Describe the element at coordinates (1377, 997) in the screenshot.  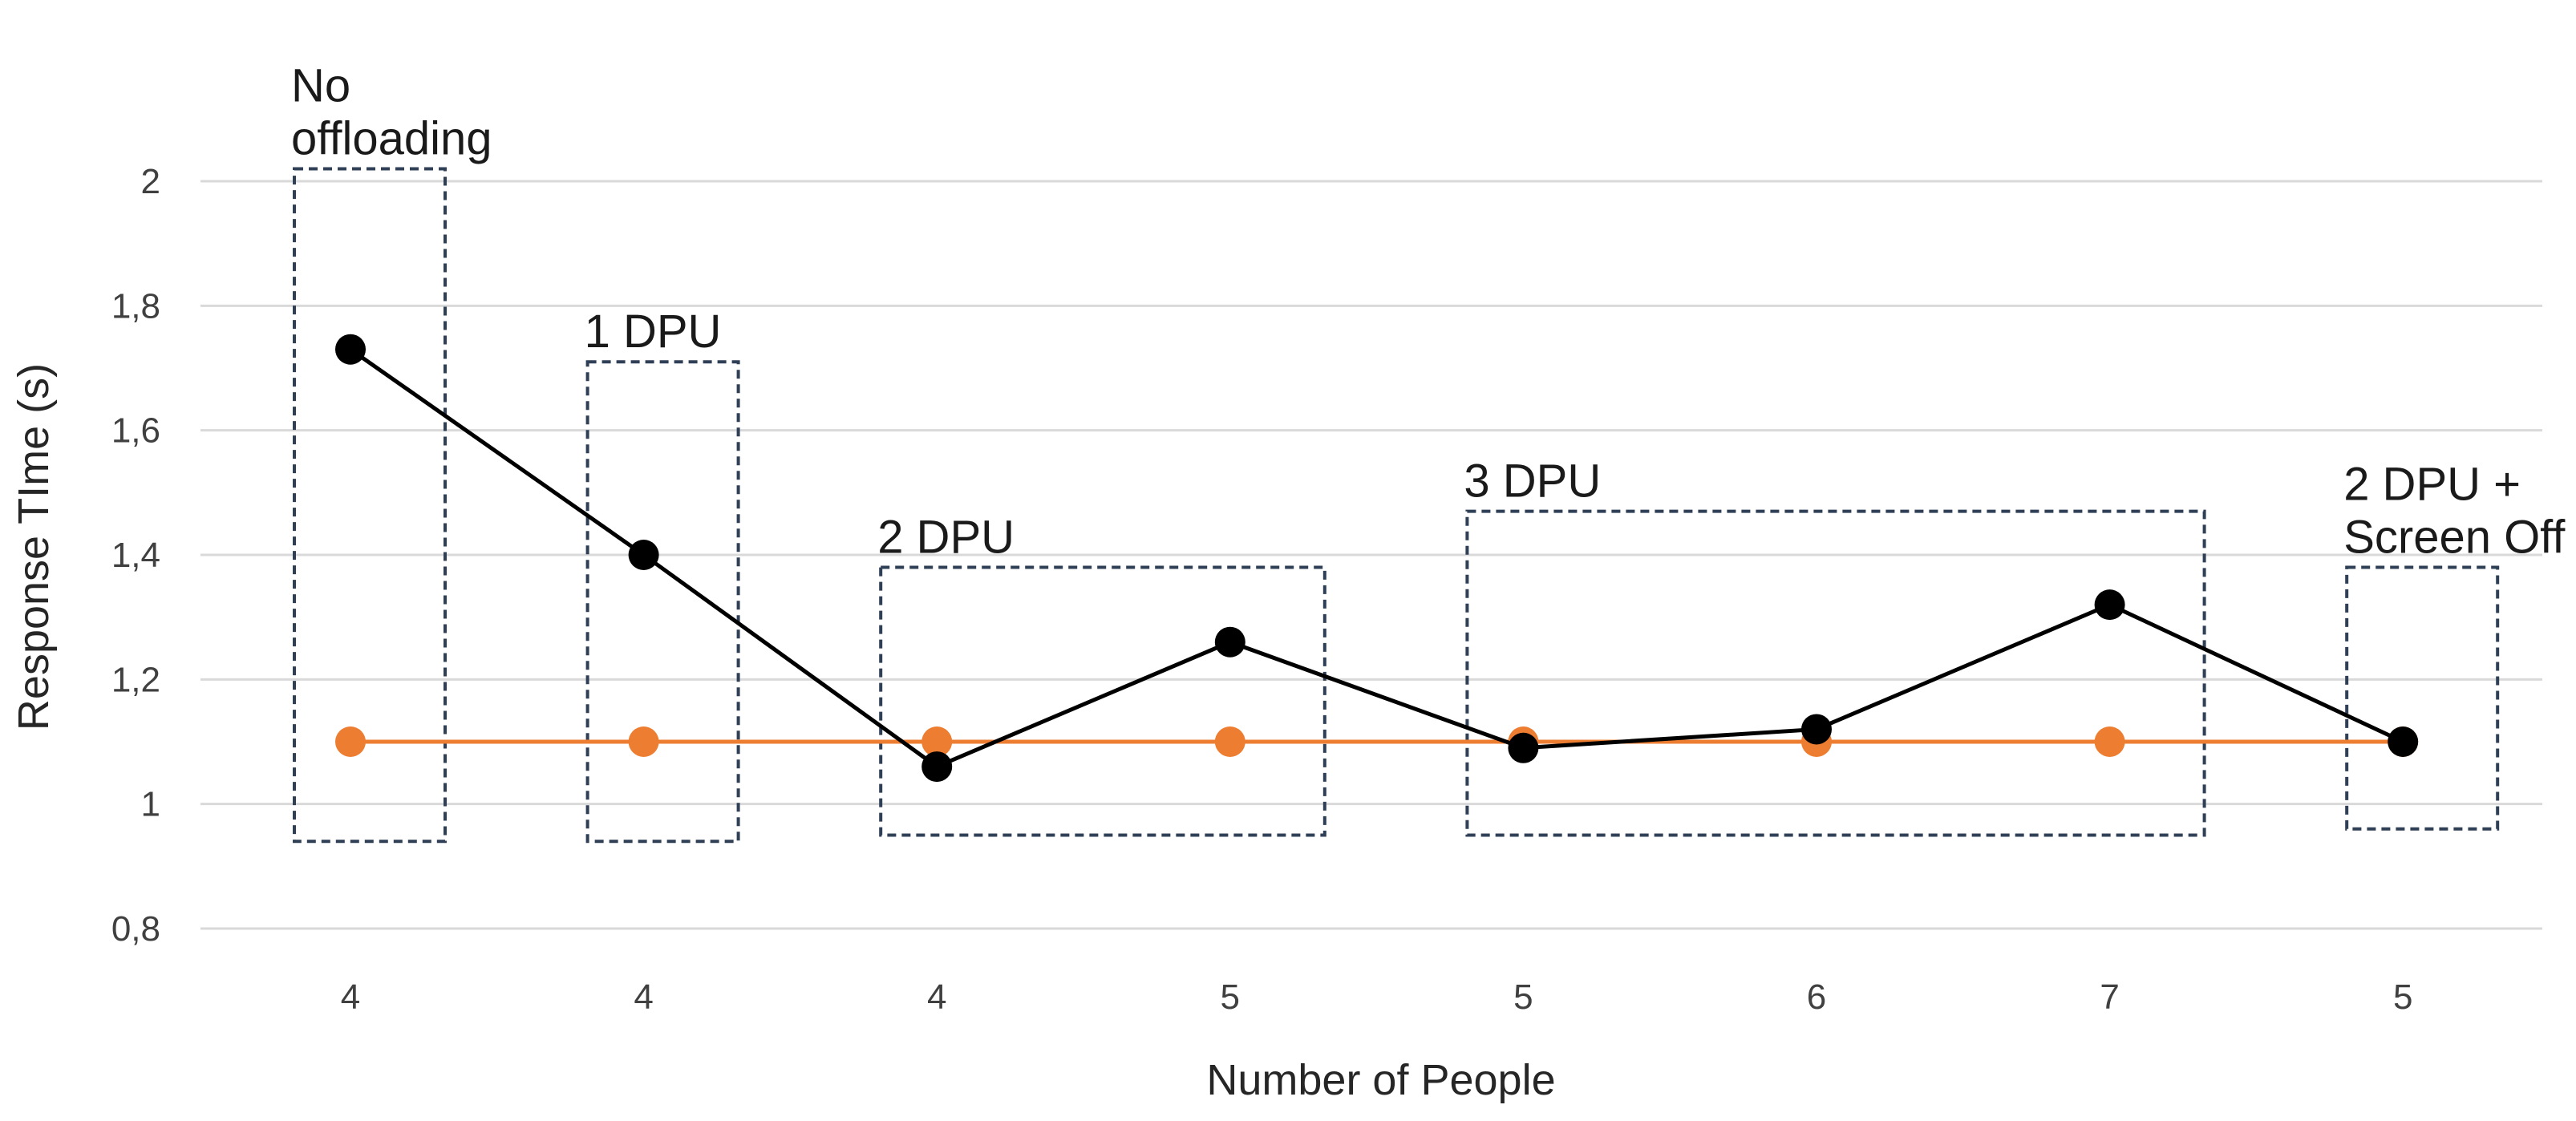
I see `x-tick-labels: 4 4 4 5 5 6 7 5` at that location.